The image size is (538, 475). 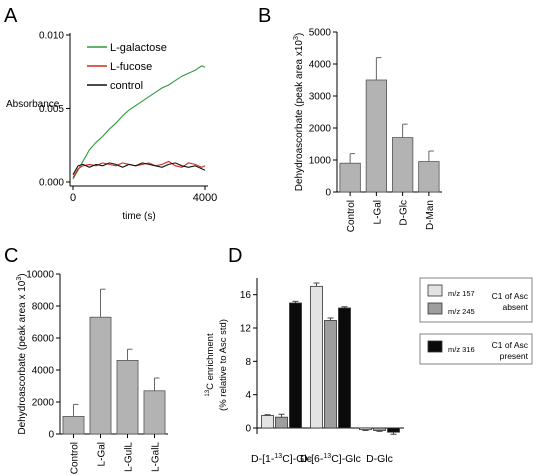 What do you see at coordinates (11, 16) in the screenshot?
I see `panel-letter-a: A` at bounding box center [11, 16].